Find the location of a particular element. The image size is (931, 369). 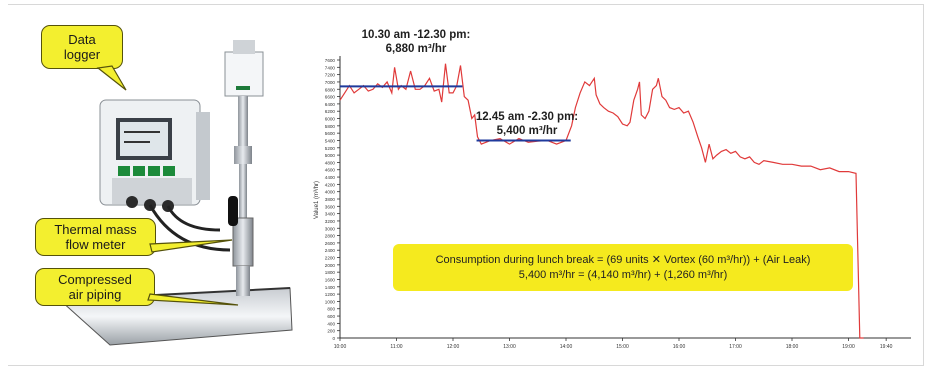

y-tick-label: 600 is located at coordinates (331, 316).